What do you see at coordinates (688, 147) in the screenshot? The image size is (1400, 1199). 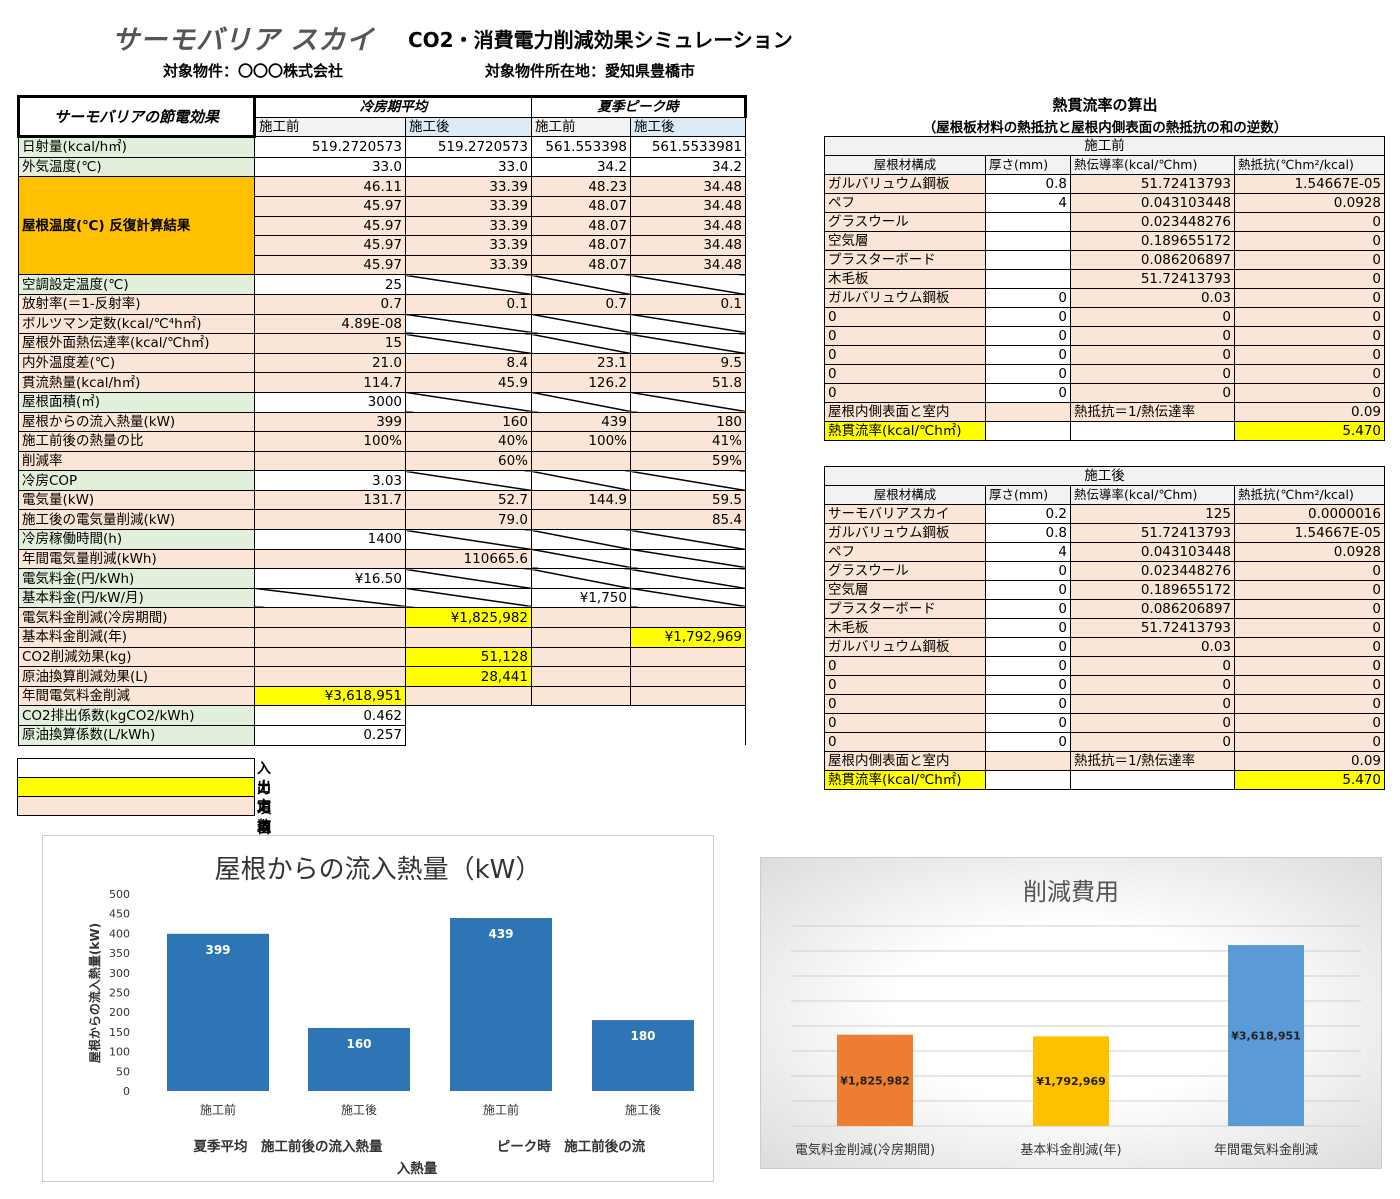 I see `value-cell: 561.5533981` at bounding box center [688, 147].